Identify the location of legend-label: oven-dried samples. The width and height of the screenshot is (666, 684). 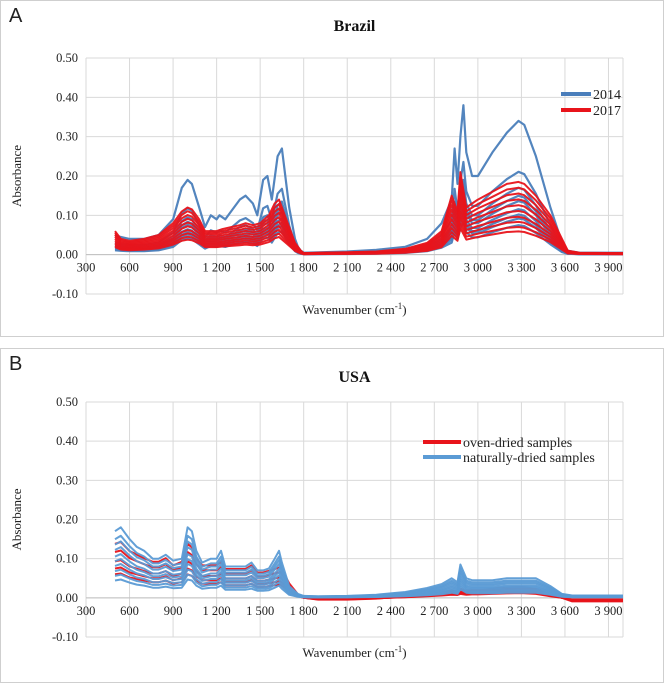
(517, 443).